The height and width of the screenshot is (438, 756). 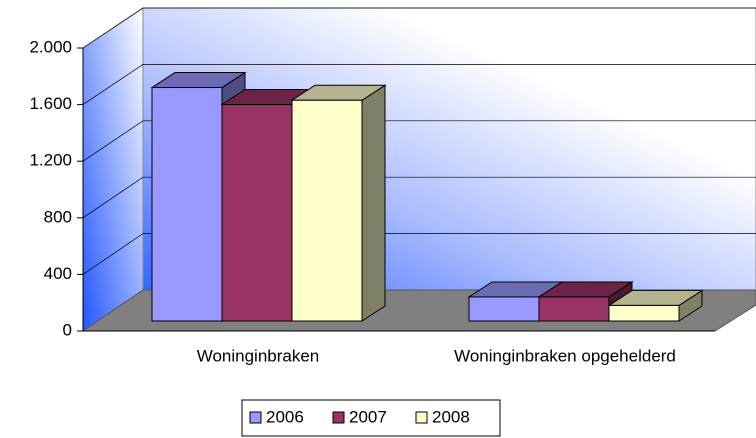 I want to click on y-tick-label: 2.000, so click(x=50, y=46).